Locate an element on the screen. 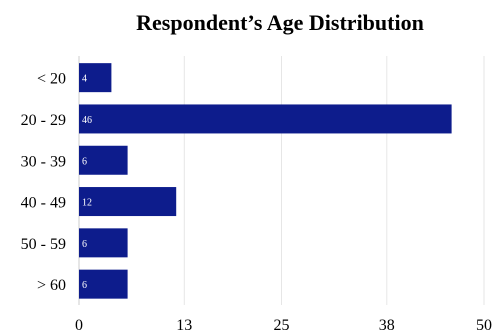 This screenshot has height=336, width=494. category-label: < 20 is located at coordinates (51, 79).